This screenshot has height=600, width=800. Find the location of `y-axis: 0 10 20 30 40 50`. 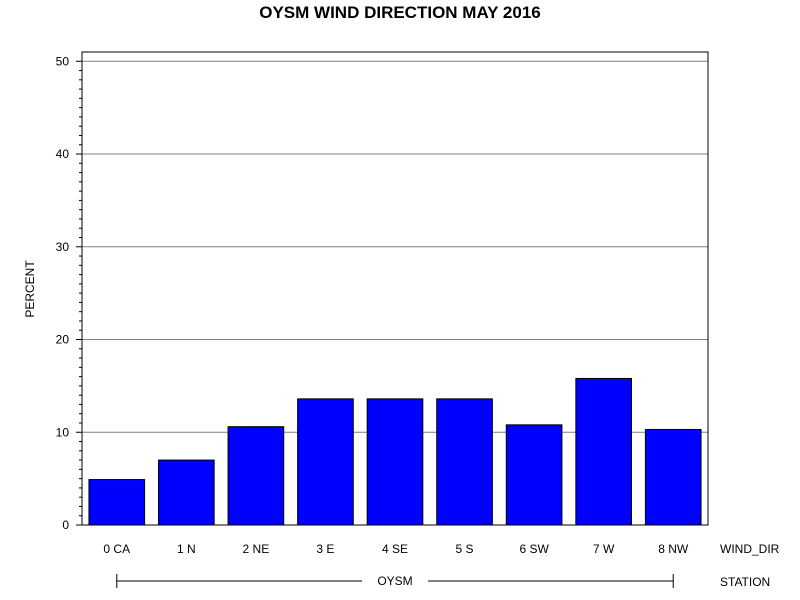

y-axis: 0 10 20 30 40 50 is located at coordinates (69, 293).